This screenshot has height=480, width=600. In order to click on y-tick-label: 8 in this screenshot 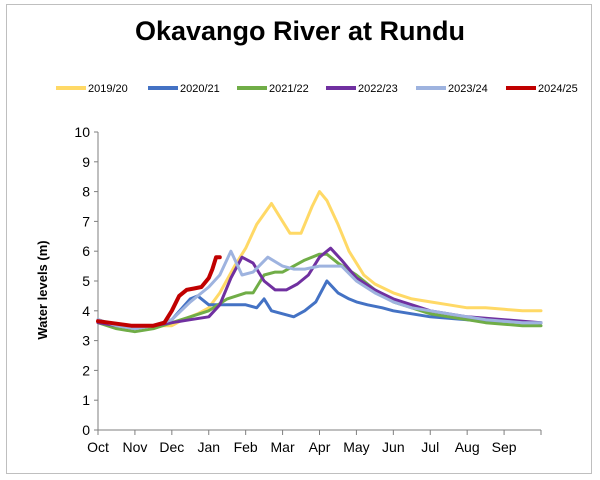, I will do `click(86, 192)`.